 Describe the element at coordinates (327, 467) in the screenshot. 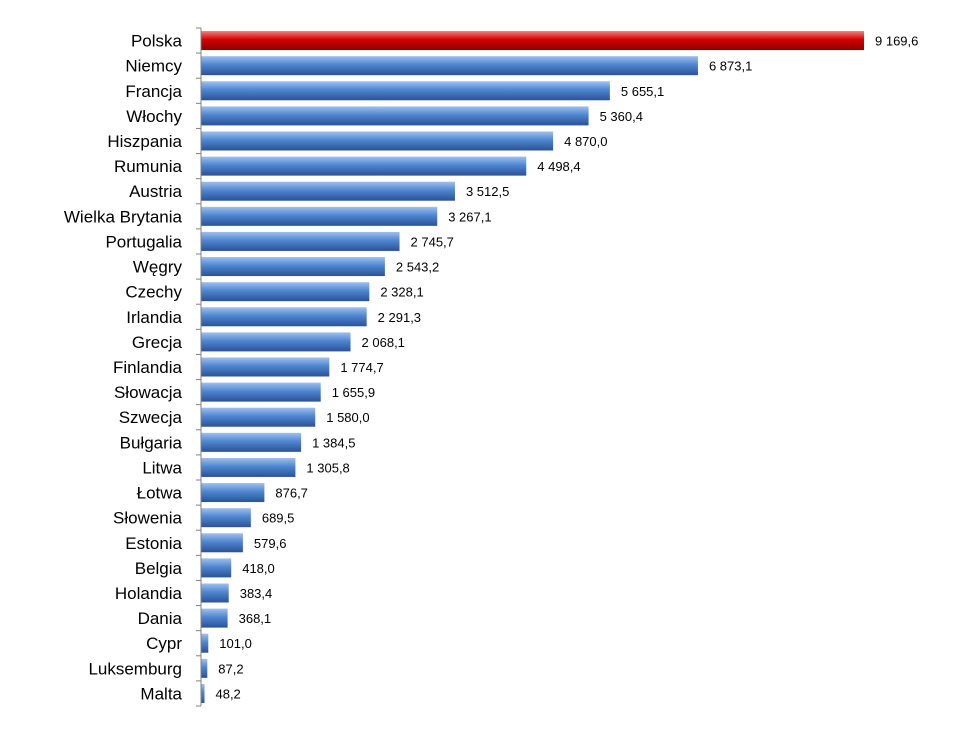

I see `value-label: 1 305,8` at that location.